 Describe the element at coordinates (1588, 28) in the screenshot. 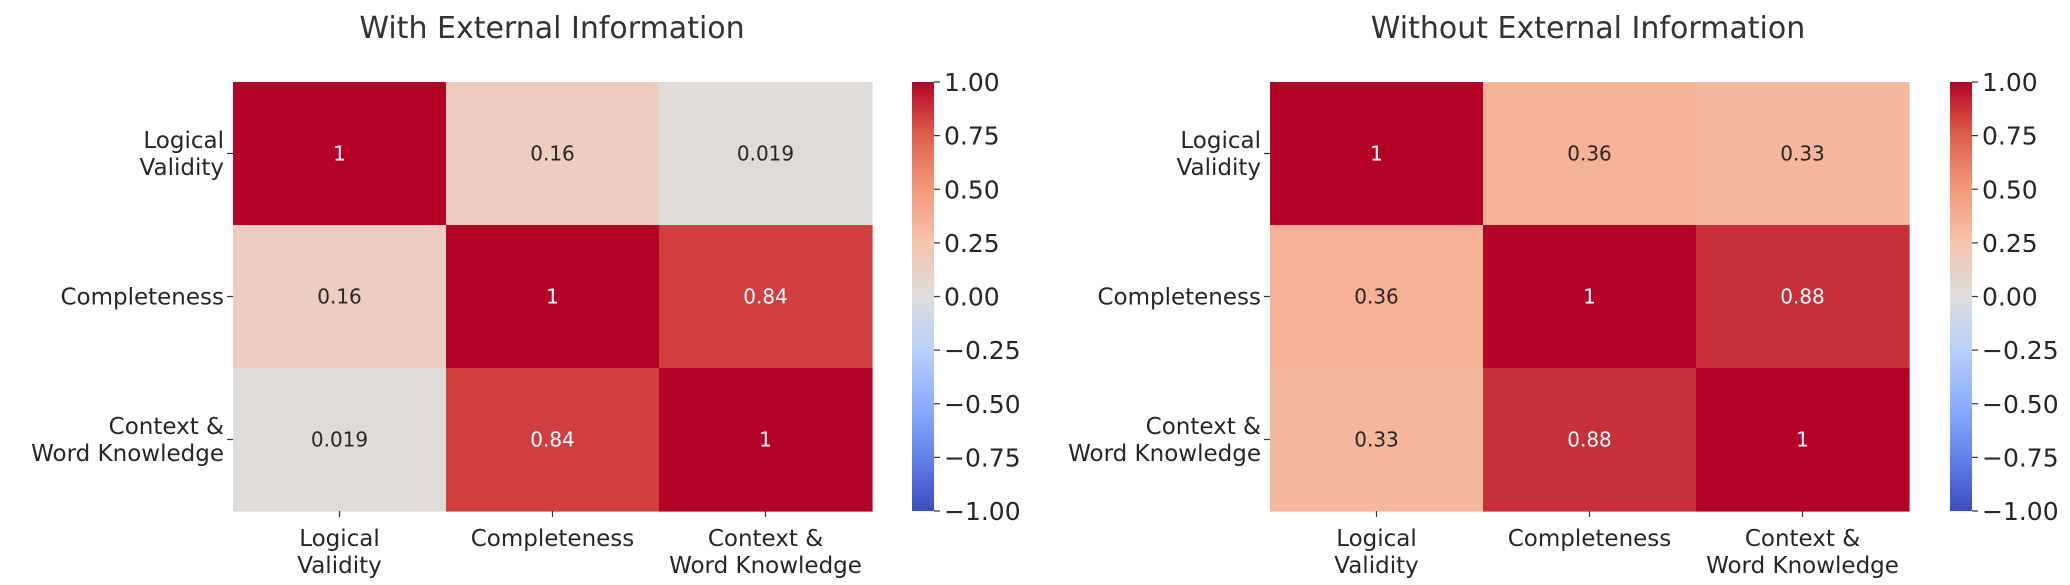

I see `chart-title: Without External Information` at that location.